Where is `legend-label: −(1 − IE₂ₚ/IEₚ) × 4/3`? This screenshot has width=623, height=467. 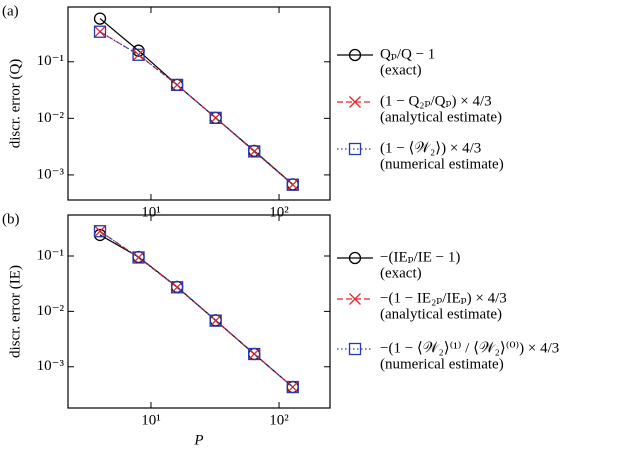 legend-label: −(1 − IE₂ₚ/IEₚ) × 4/3 is located at coordinates (443, 298).